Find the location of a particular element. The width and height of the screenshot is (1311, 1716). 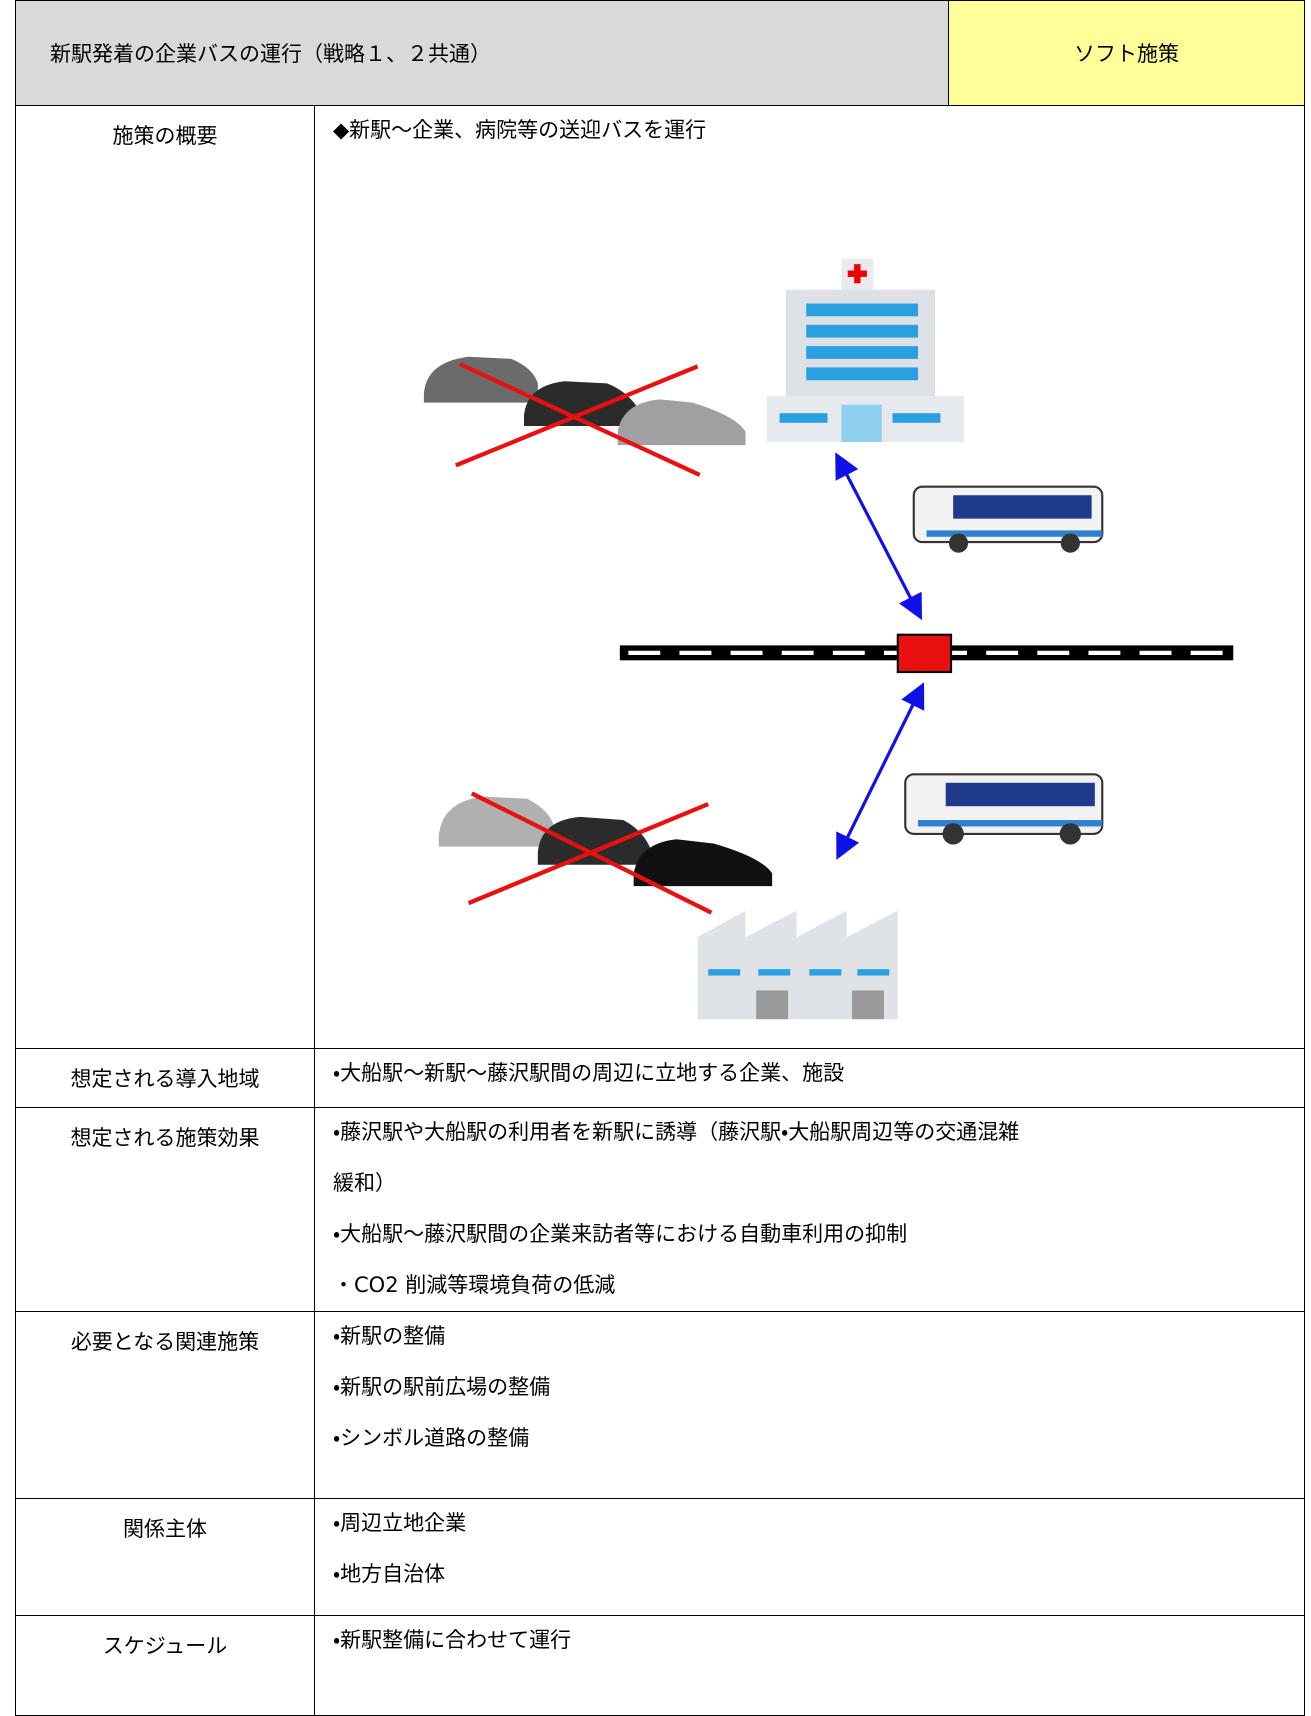

row-item: 緩和） is located at coordinates (364, 1183).